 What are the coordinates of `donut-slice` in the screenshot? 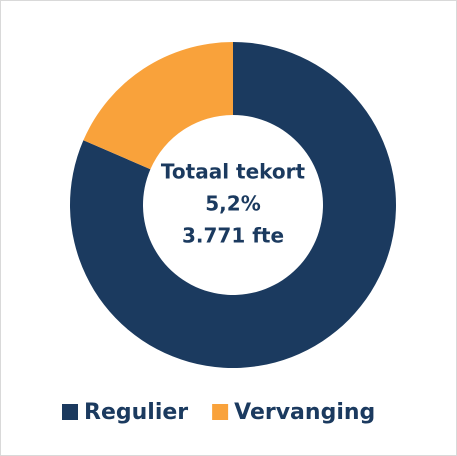 It's located at (158, 106).